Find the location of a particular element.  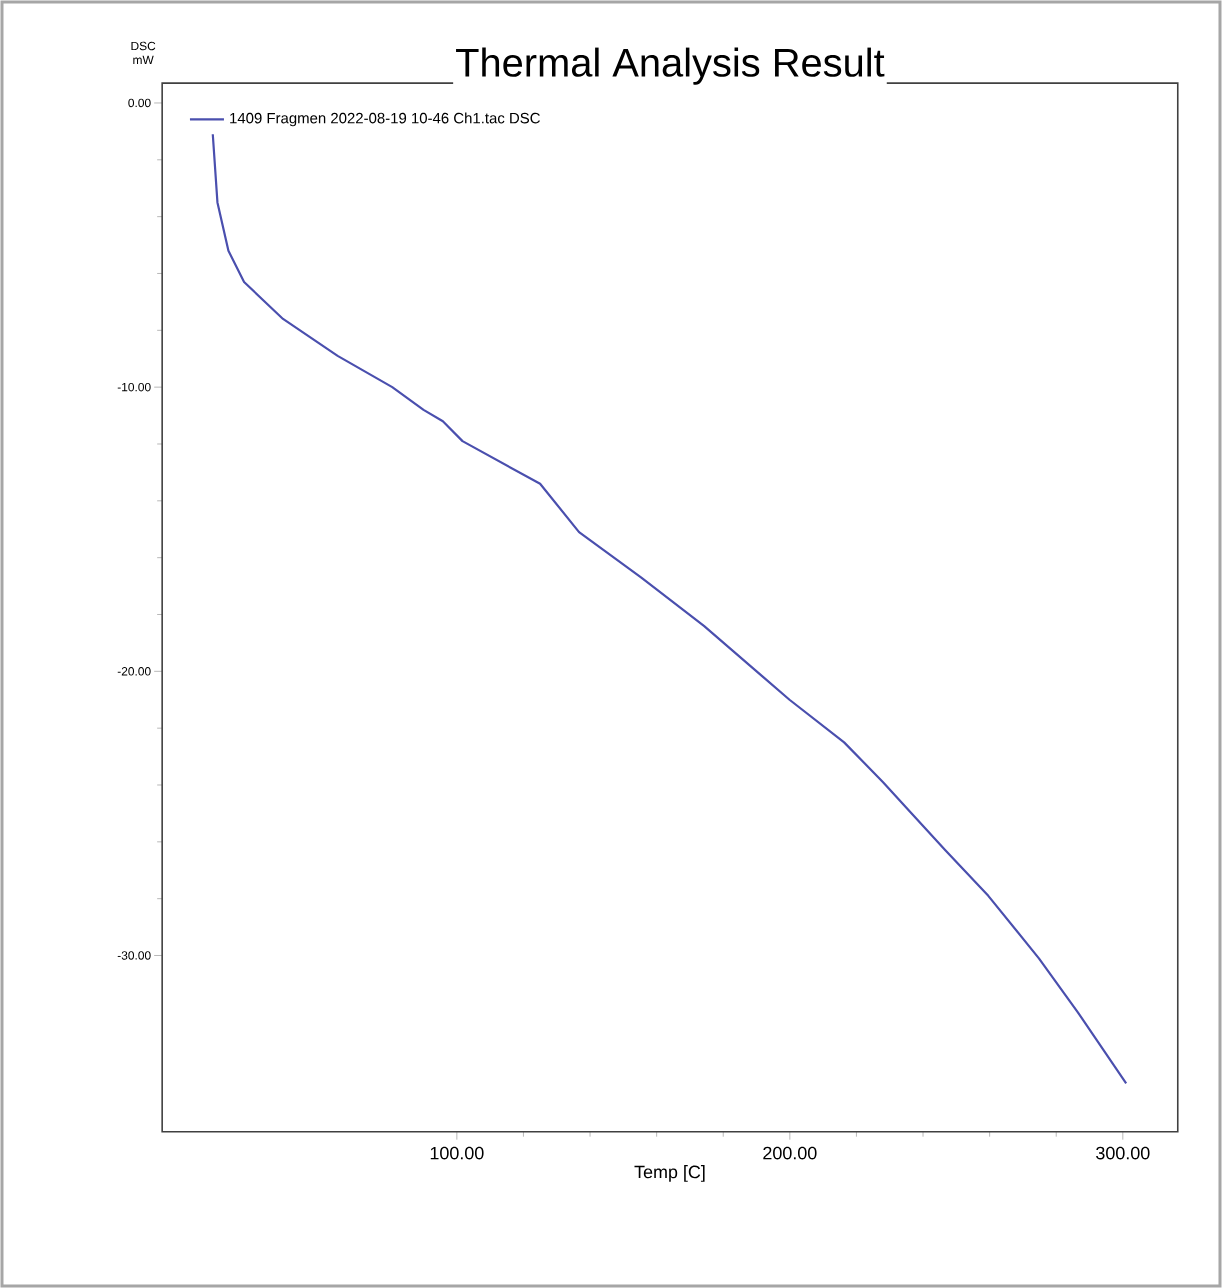

x-axis-title: Temp [C] is located at coordinates (669, 1173).